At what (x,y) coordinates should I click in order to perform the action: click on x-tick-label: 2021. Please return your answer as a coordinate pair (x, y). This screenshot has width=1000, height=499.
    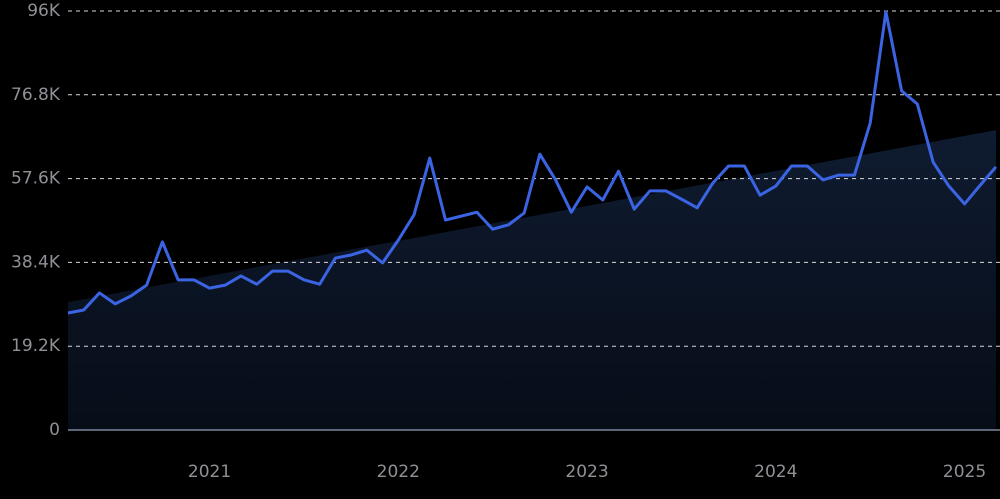
    Looking at the image, I should click on (209, 472).